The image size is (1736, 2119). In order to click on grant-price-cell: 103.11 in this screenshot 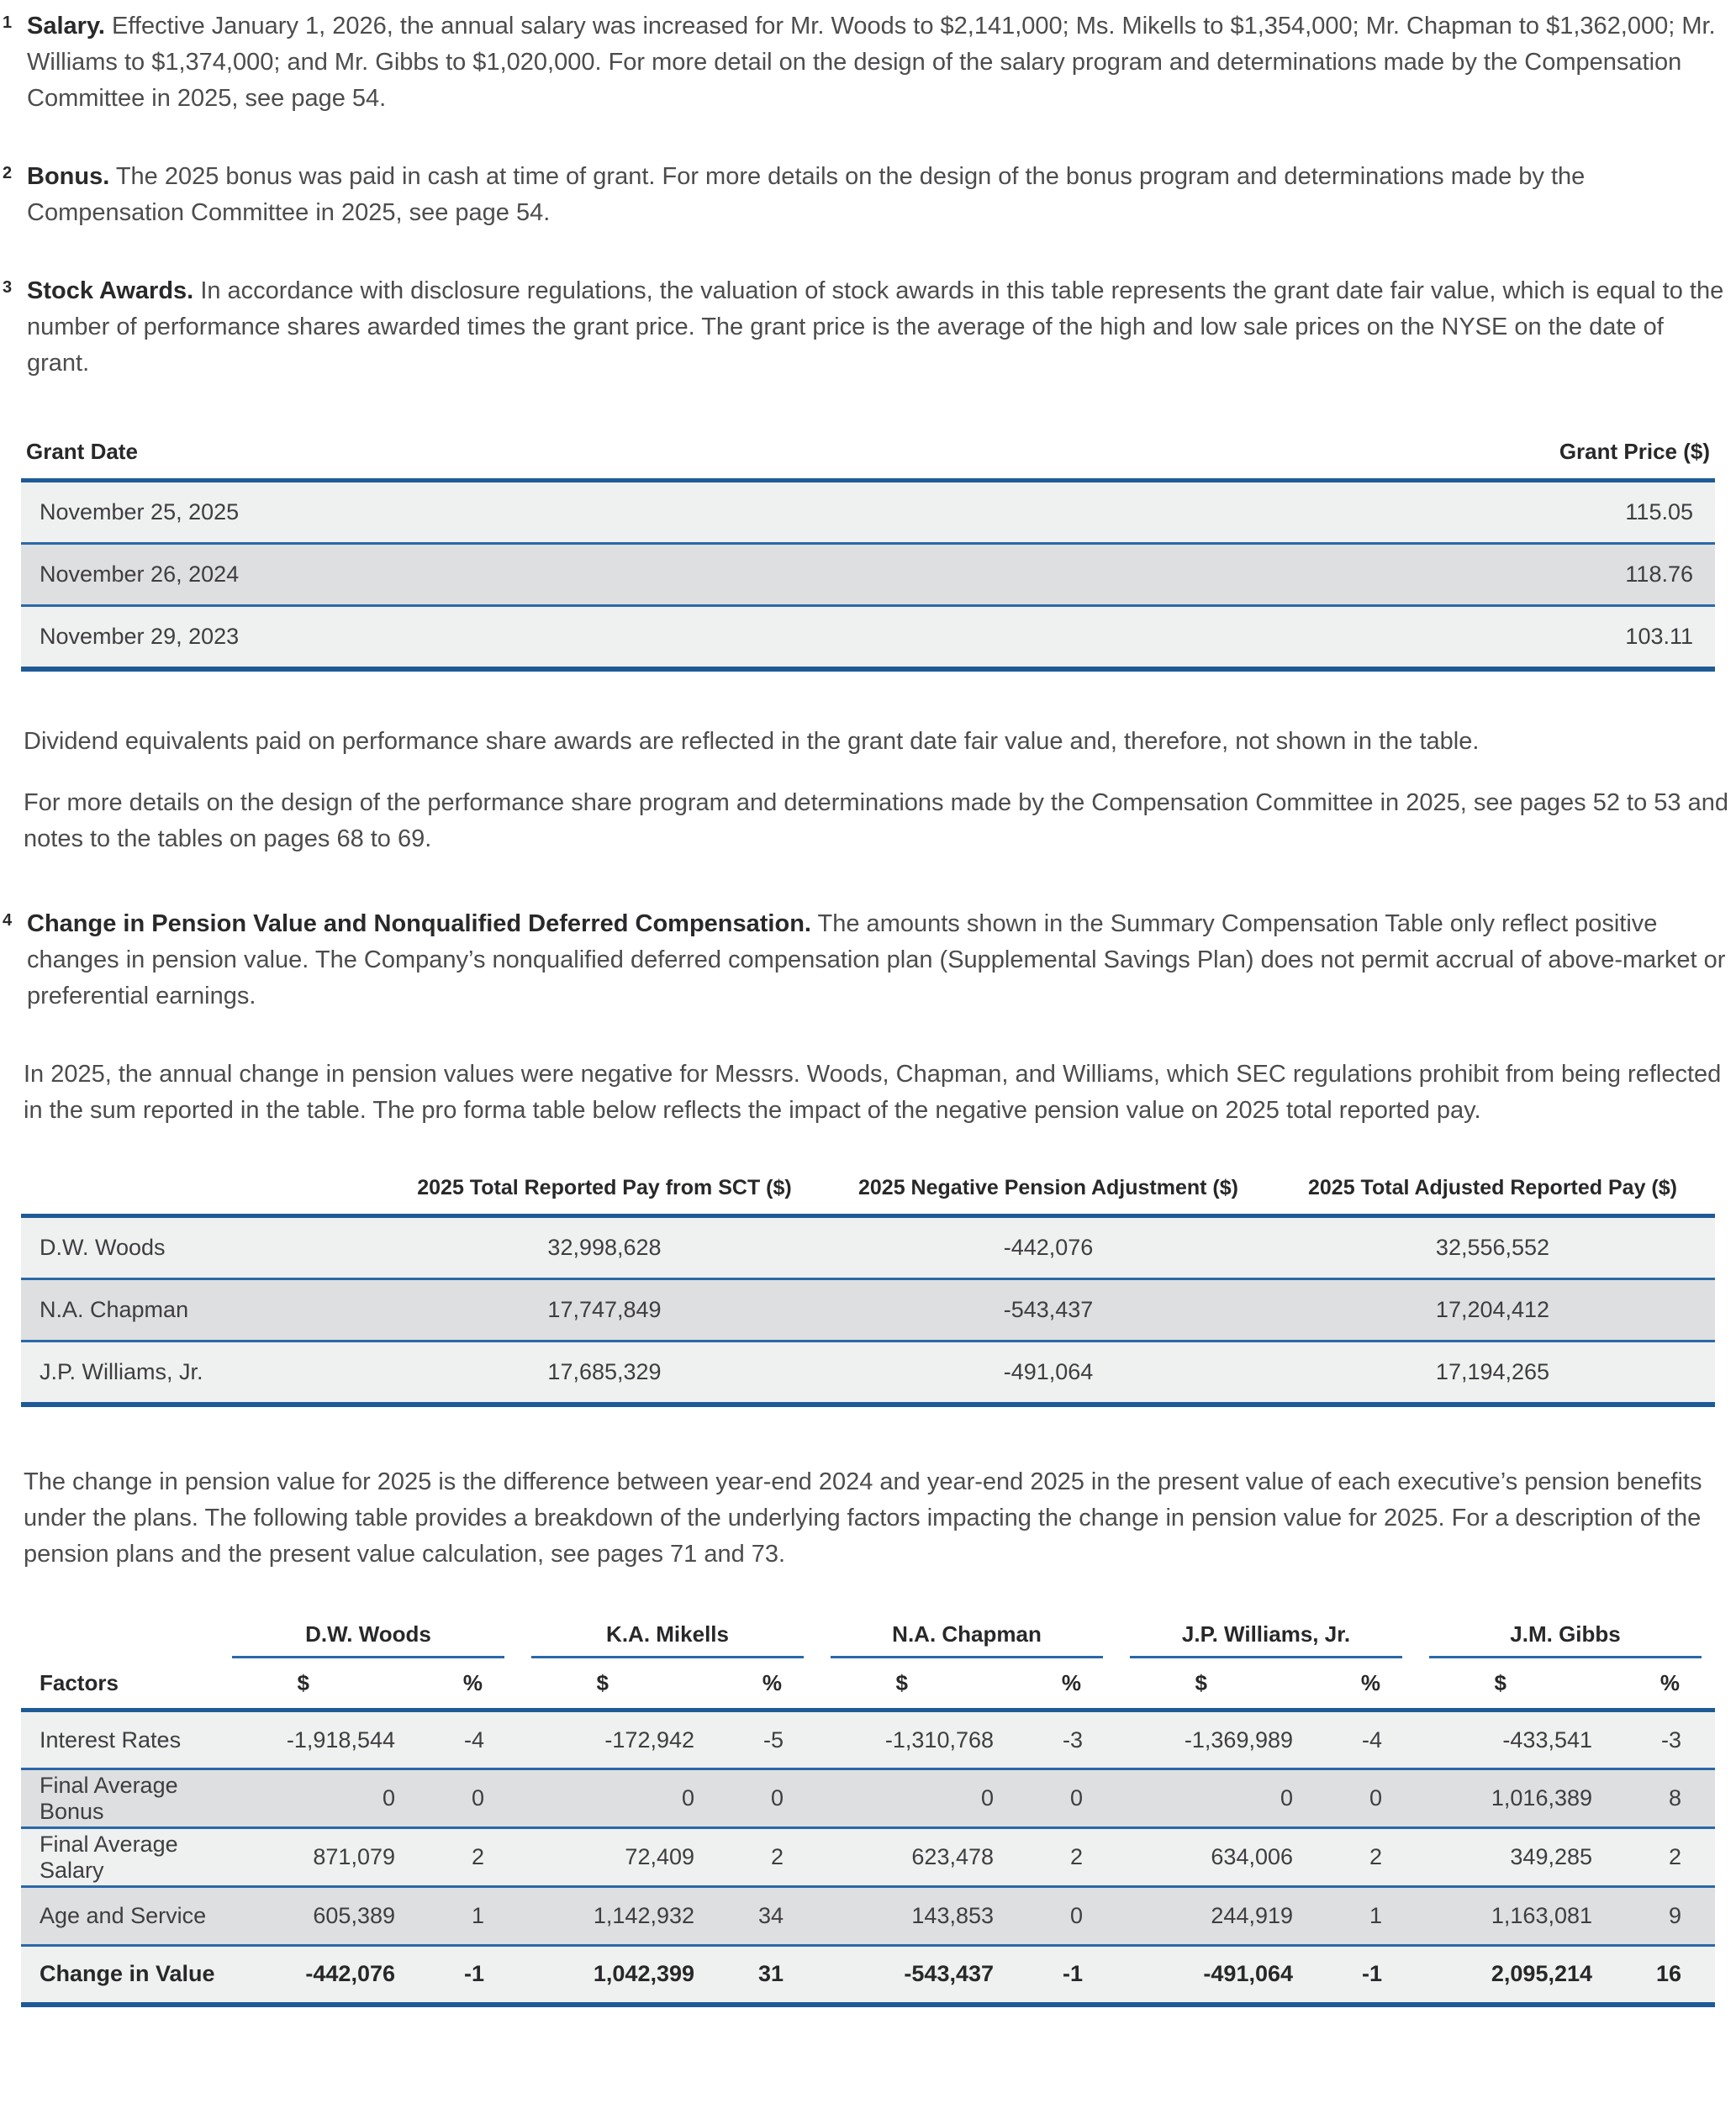, I will do `click(1458, 638)`.